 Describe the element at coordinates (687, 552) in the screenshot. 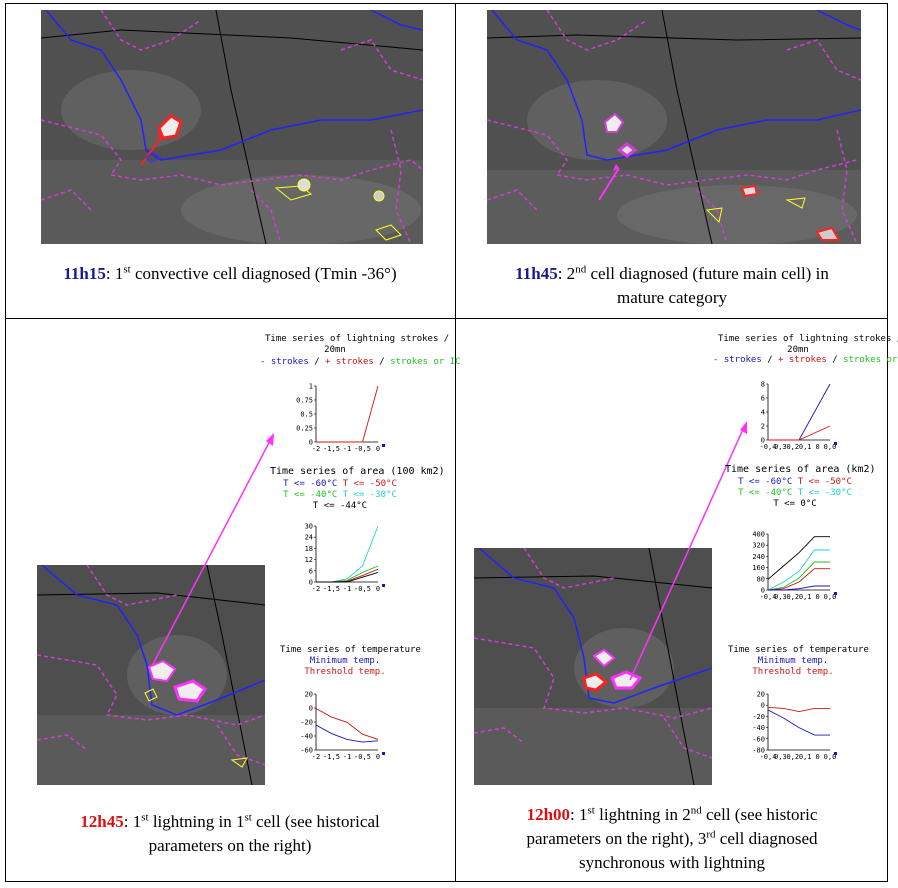

I see `pointer-arrow` at that location.